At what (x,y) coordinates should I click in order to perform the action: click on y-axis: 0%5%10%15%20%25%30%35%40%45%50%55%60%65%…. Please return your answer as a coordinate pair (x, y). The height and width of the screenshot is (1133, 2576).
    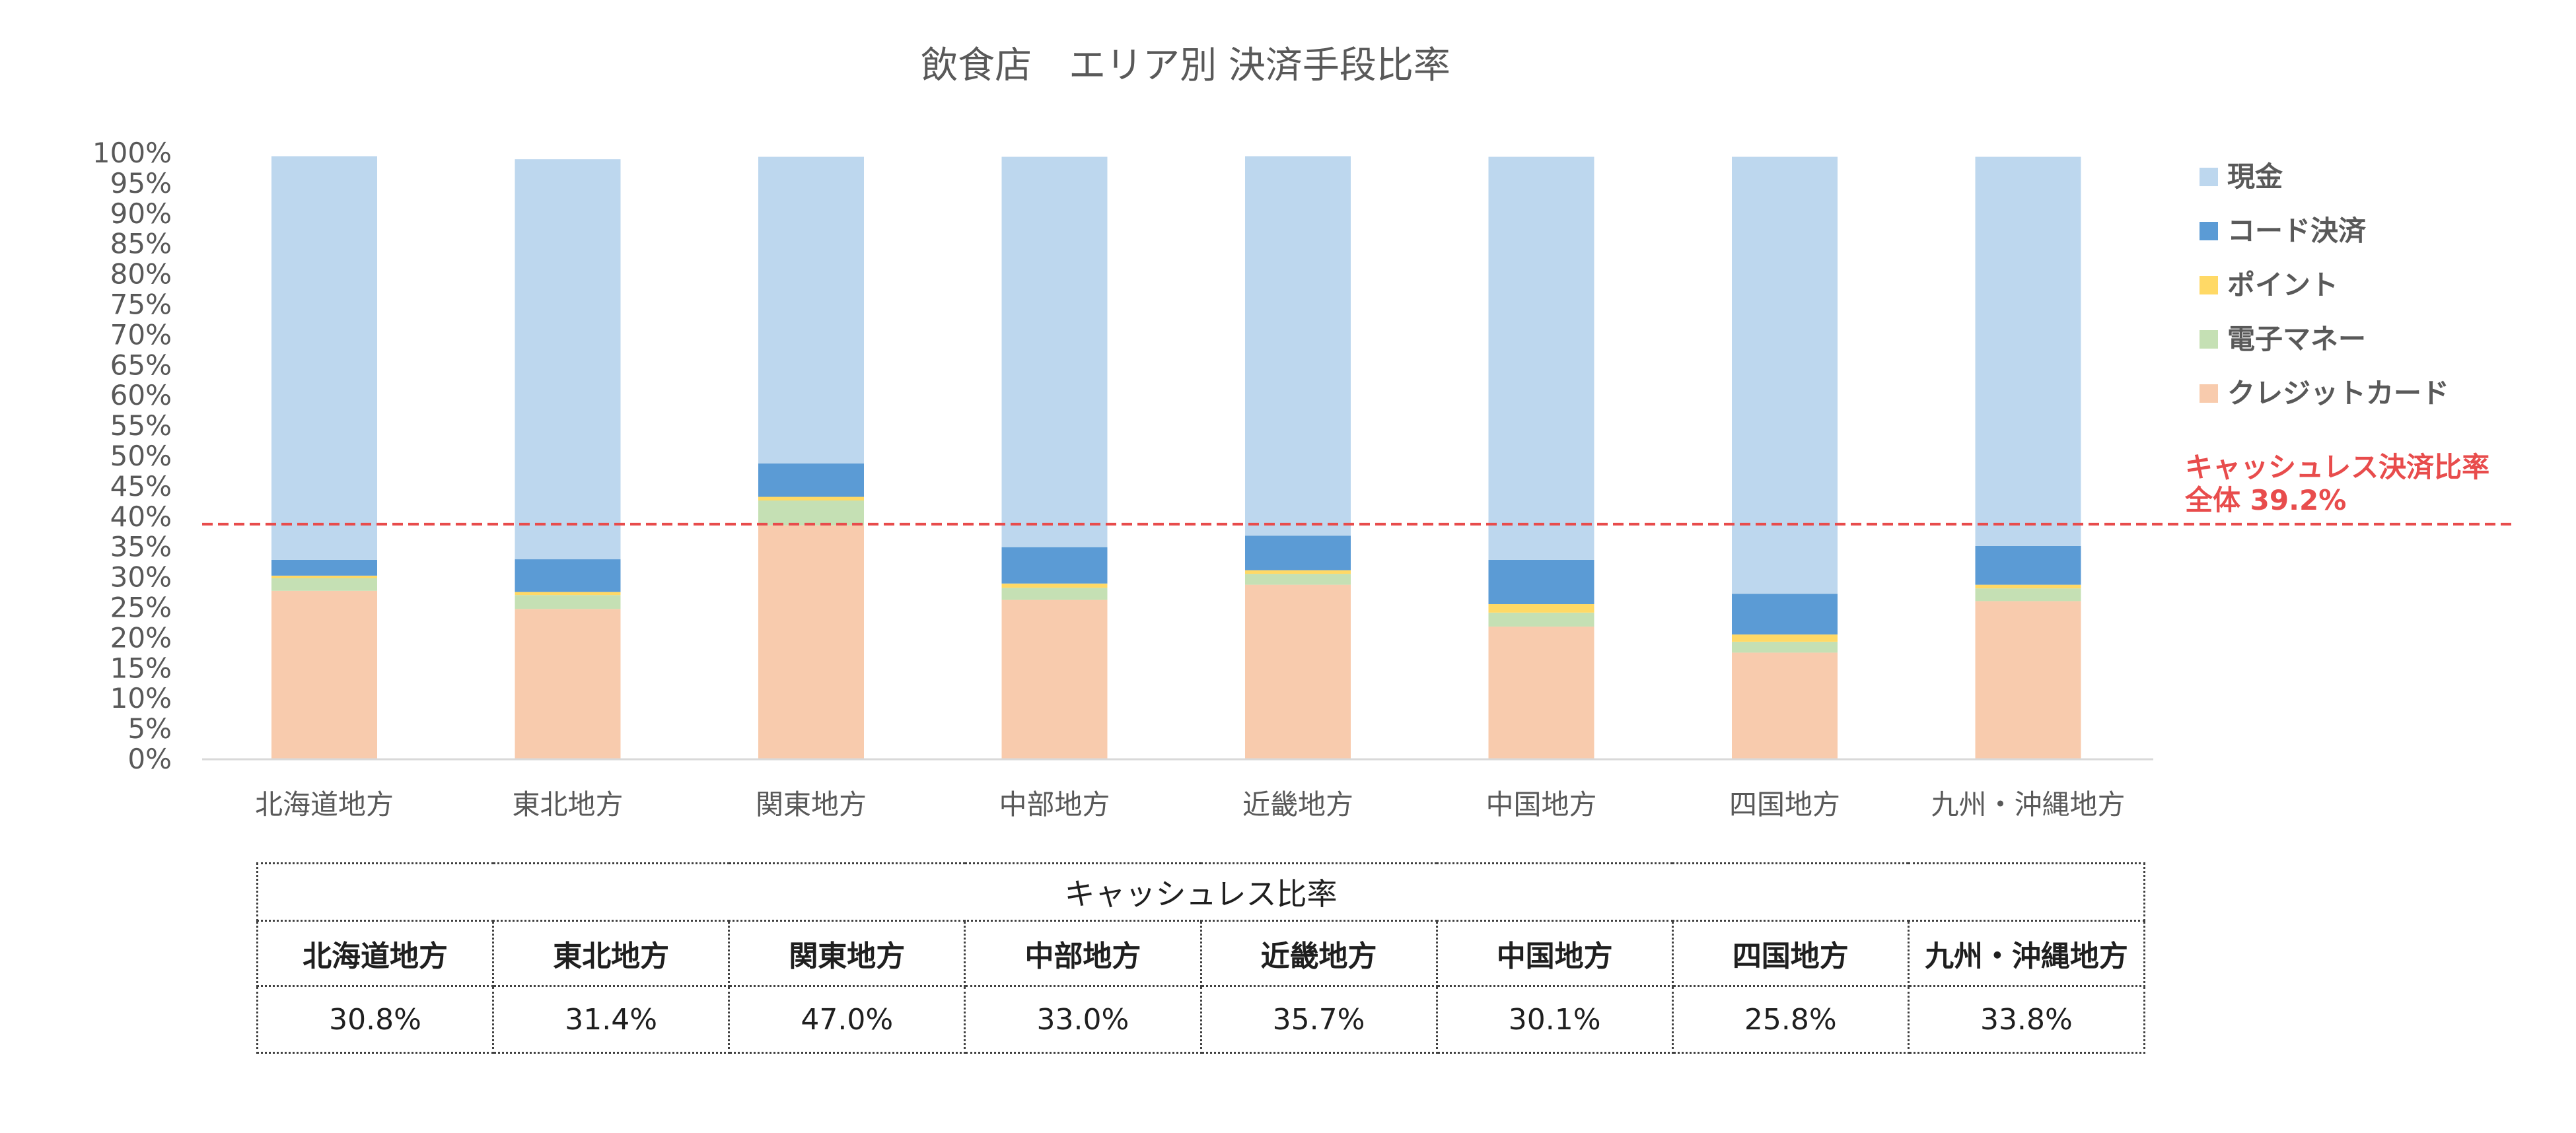
    Looking at the image, I should click on (132, 456).